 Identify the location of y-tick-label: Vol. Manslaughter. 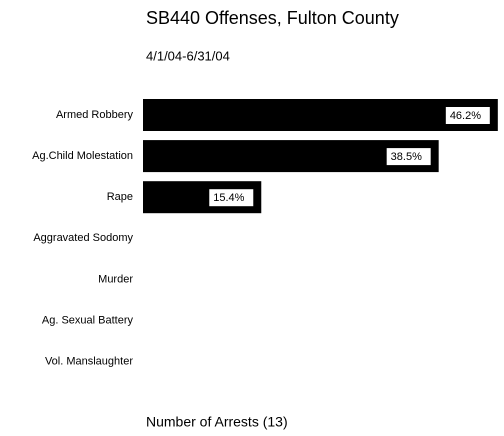
(89, 362).